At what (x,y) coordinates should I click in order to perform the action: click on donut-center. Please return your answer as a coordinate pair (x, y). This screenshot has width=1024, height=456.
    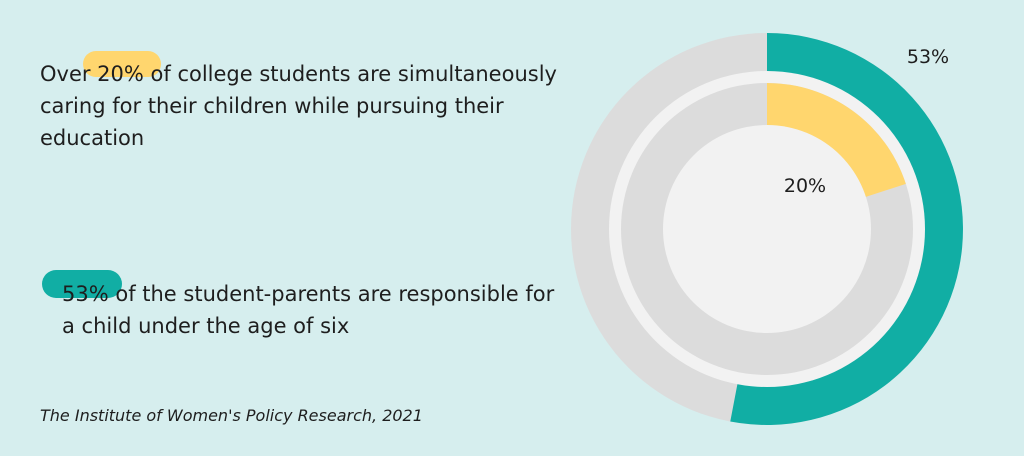
    Looking at the image, I should click on (767, 229).